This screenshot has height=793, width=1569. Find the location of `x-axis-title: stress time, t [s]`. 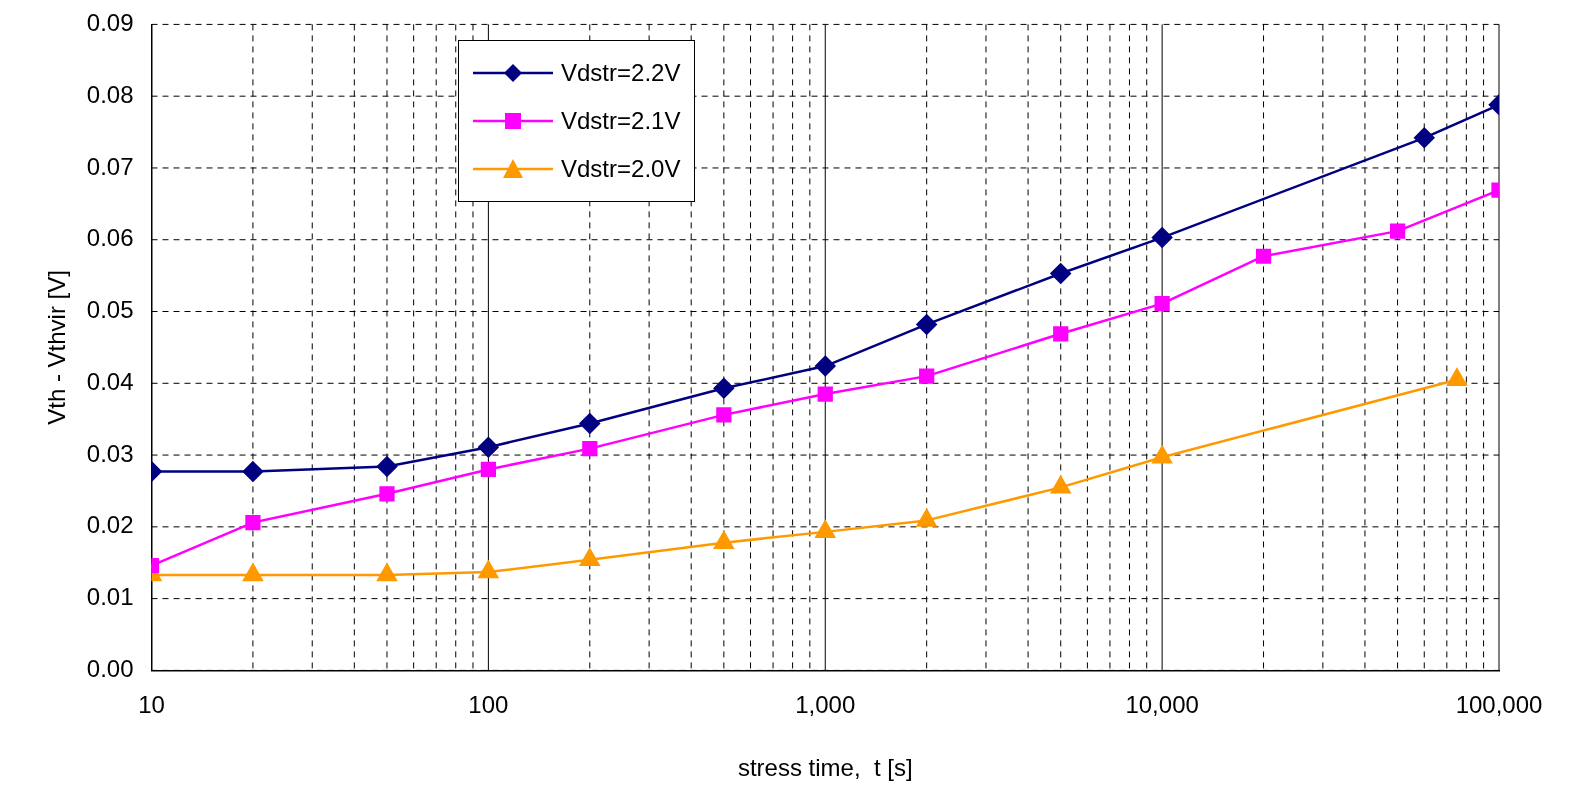

x-axis-title: stress time, t [s] is located at coordinates (825, 768).